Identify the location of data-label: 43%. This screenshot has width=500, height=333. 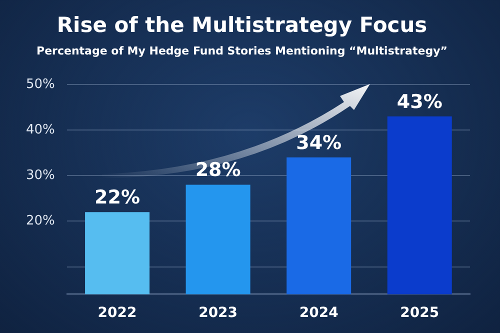
(419, 101).